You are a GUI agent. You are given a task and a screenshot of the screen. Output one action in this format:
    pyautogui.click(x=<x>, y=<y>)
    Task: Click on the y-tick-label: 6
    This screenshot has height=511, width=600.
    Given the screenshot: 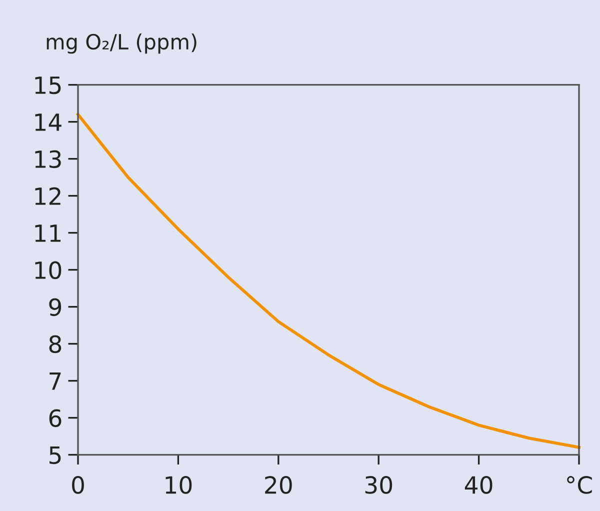 What is the action you would take?
    pyautogui.click(x=55, y=418)
    